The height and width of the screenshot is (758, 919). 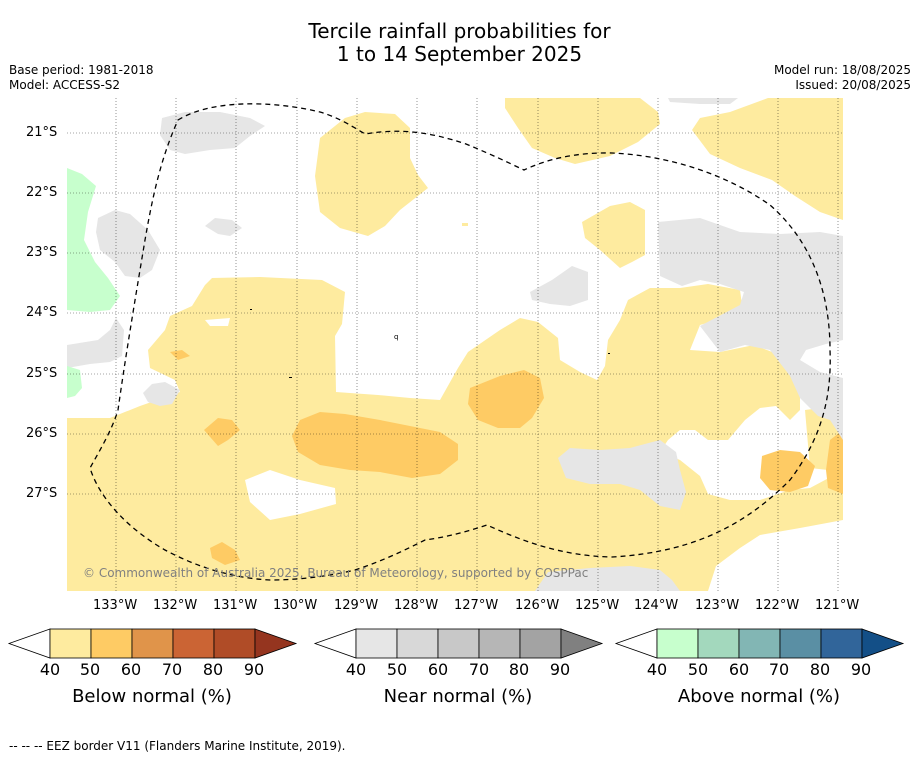 I want to click on below-tick-90: 90, so click(x=254, y=669).